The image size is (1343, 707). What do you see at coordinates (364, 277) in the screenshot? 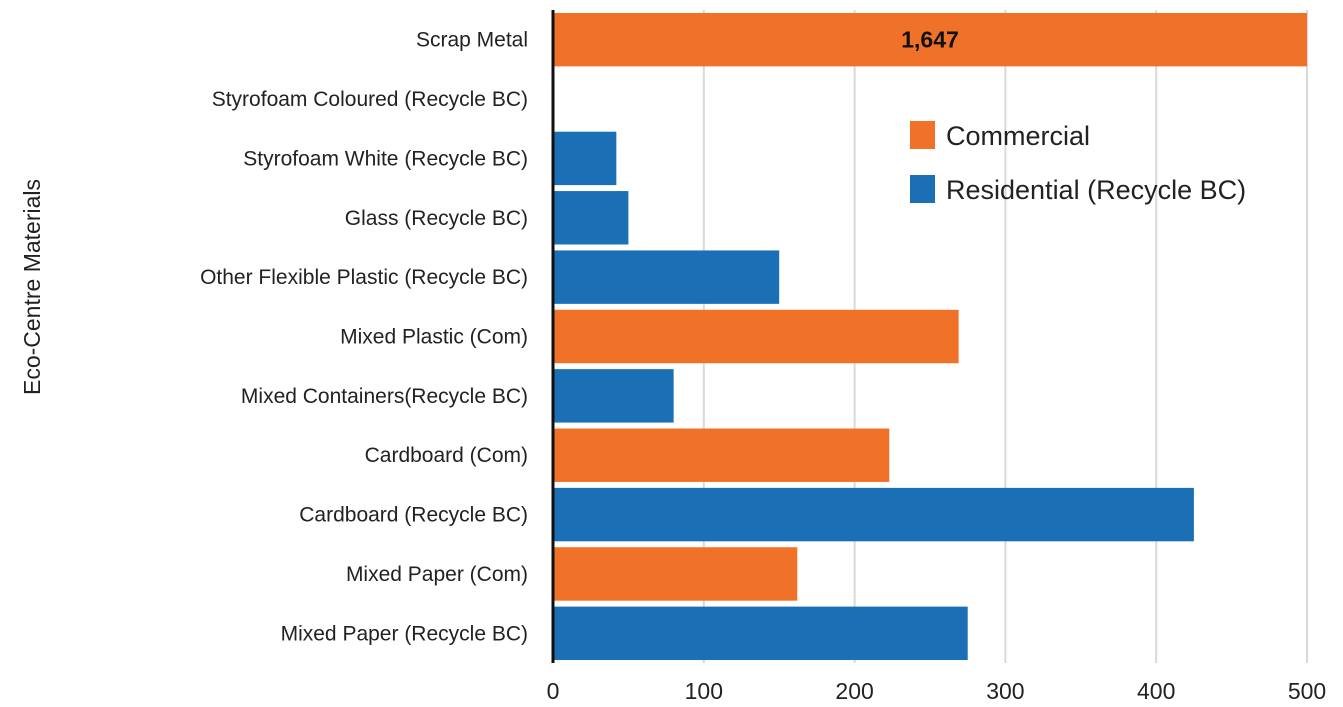
I see `category-label-4: Other Flexible Plastic (Recycle BC)` at bounding box center [364, 277].